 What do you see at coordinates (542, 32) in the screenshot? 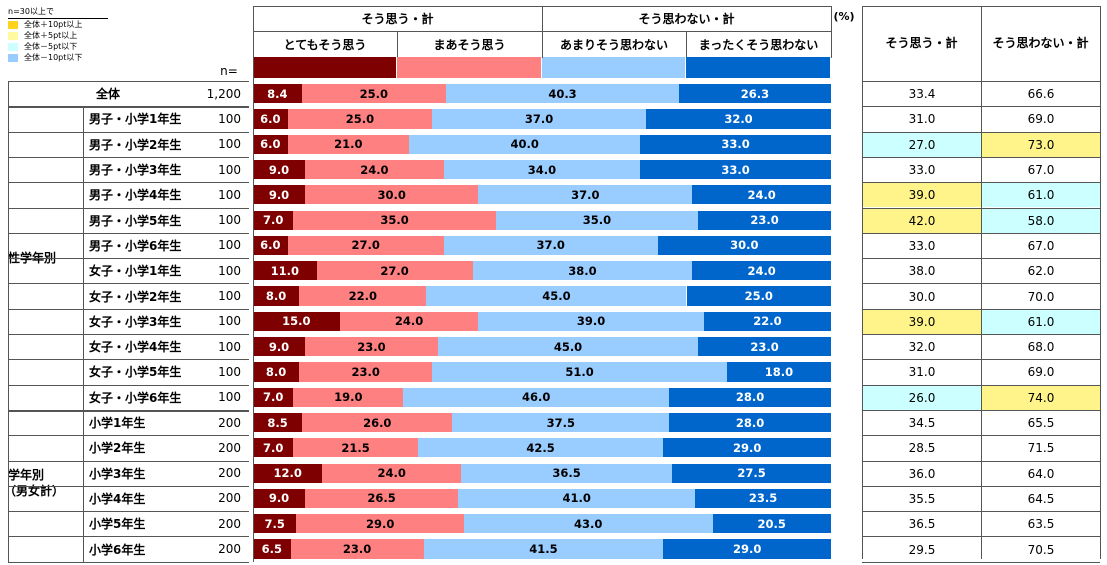
I see `header-split-line` at bounding box center [542, 32].